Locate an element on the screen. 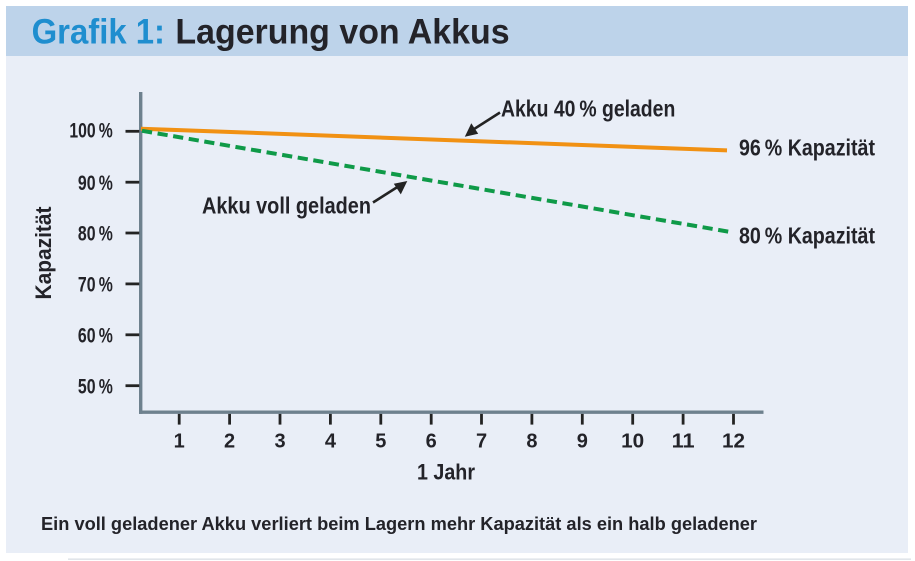 The width and height of the screenshot is (915, 561). svg-text: 8 is located at coordinates (531, 442).